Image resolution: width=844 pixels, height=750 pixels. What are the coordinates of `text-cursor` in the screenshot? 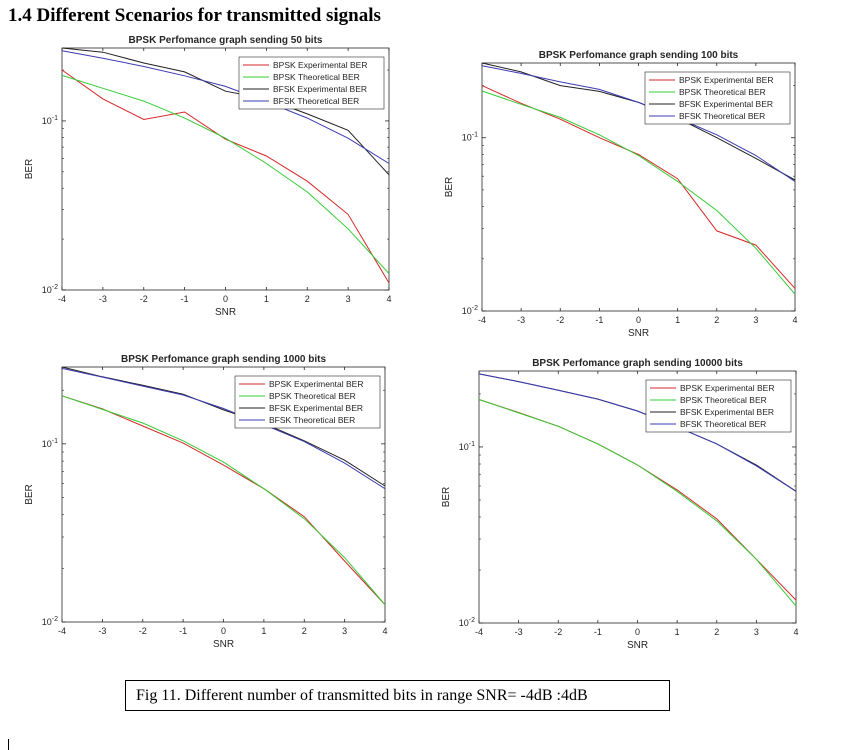 It's located at (8, 744).